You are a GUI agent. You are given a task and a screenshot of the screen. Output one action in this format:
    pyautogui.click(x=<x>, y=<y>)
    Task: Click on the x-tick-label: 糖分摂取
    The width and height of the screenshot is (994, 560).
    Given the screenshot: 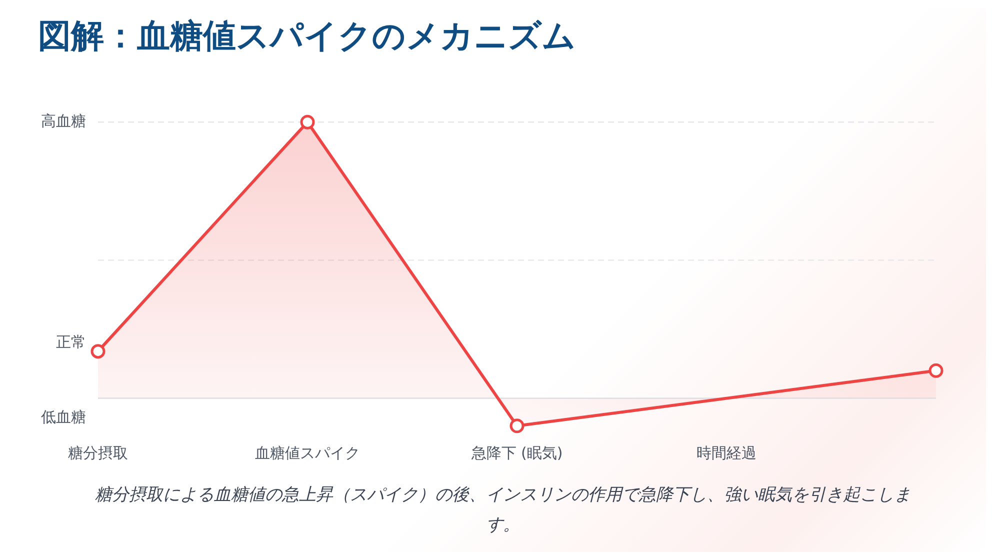 What is the action you would take?
    pyautogui.click(x=98, y=453)
    